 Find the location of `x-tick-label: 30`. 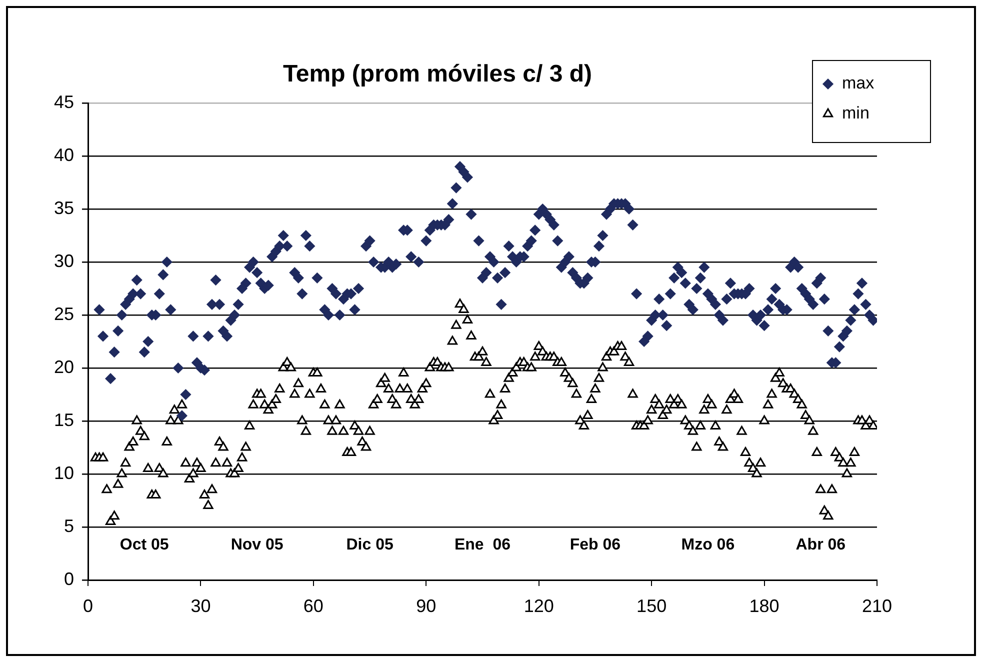

x-tick-label: 30 is located at coordinates (200, 606).